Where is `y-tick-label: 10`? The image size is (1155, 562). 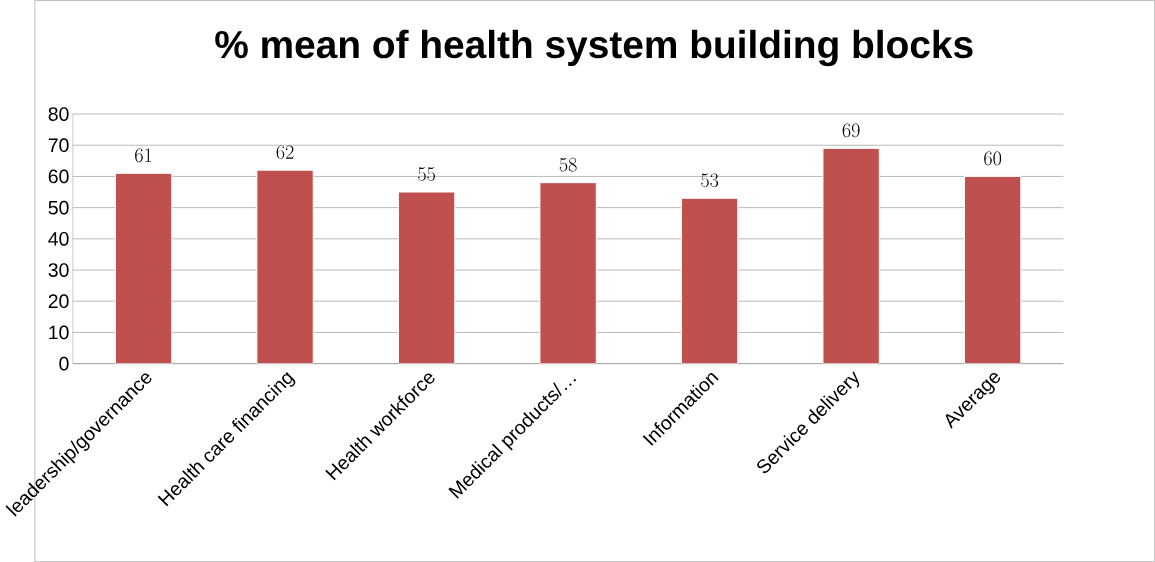
y-tick-label: 10 is located at coordinates (59, 332).